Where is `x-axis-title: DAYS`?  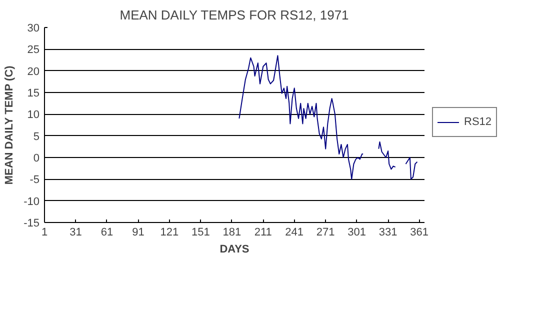 x-axis-title: DAYS is located at coordinates (235, 250).